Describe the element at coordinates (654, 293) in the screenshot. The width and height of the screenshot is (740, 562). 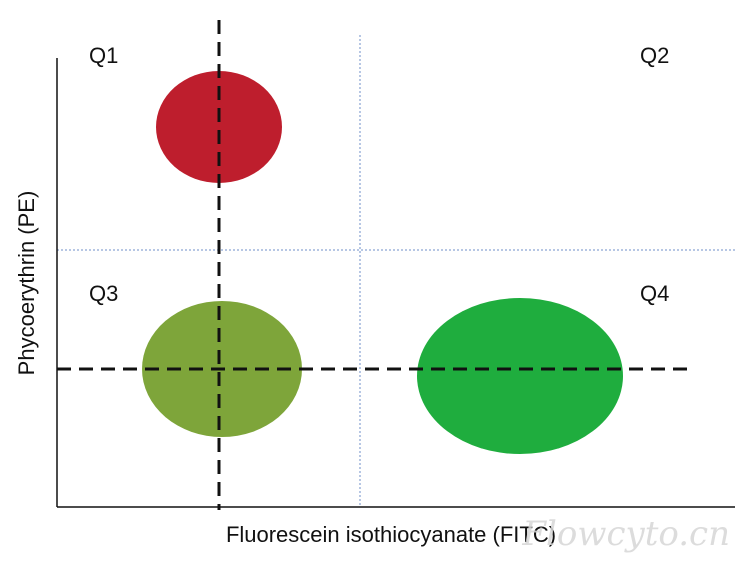
I see `quadrant-label-q4: Q4` at that location.